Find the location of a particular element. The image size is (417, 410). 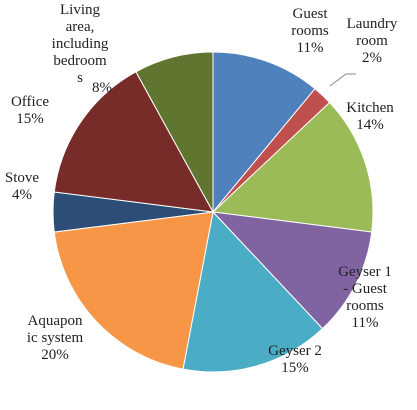

slice-label: Office is located at coordinates (30, 102).